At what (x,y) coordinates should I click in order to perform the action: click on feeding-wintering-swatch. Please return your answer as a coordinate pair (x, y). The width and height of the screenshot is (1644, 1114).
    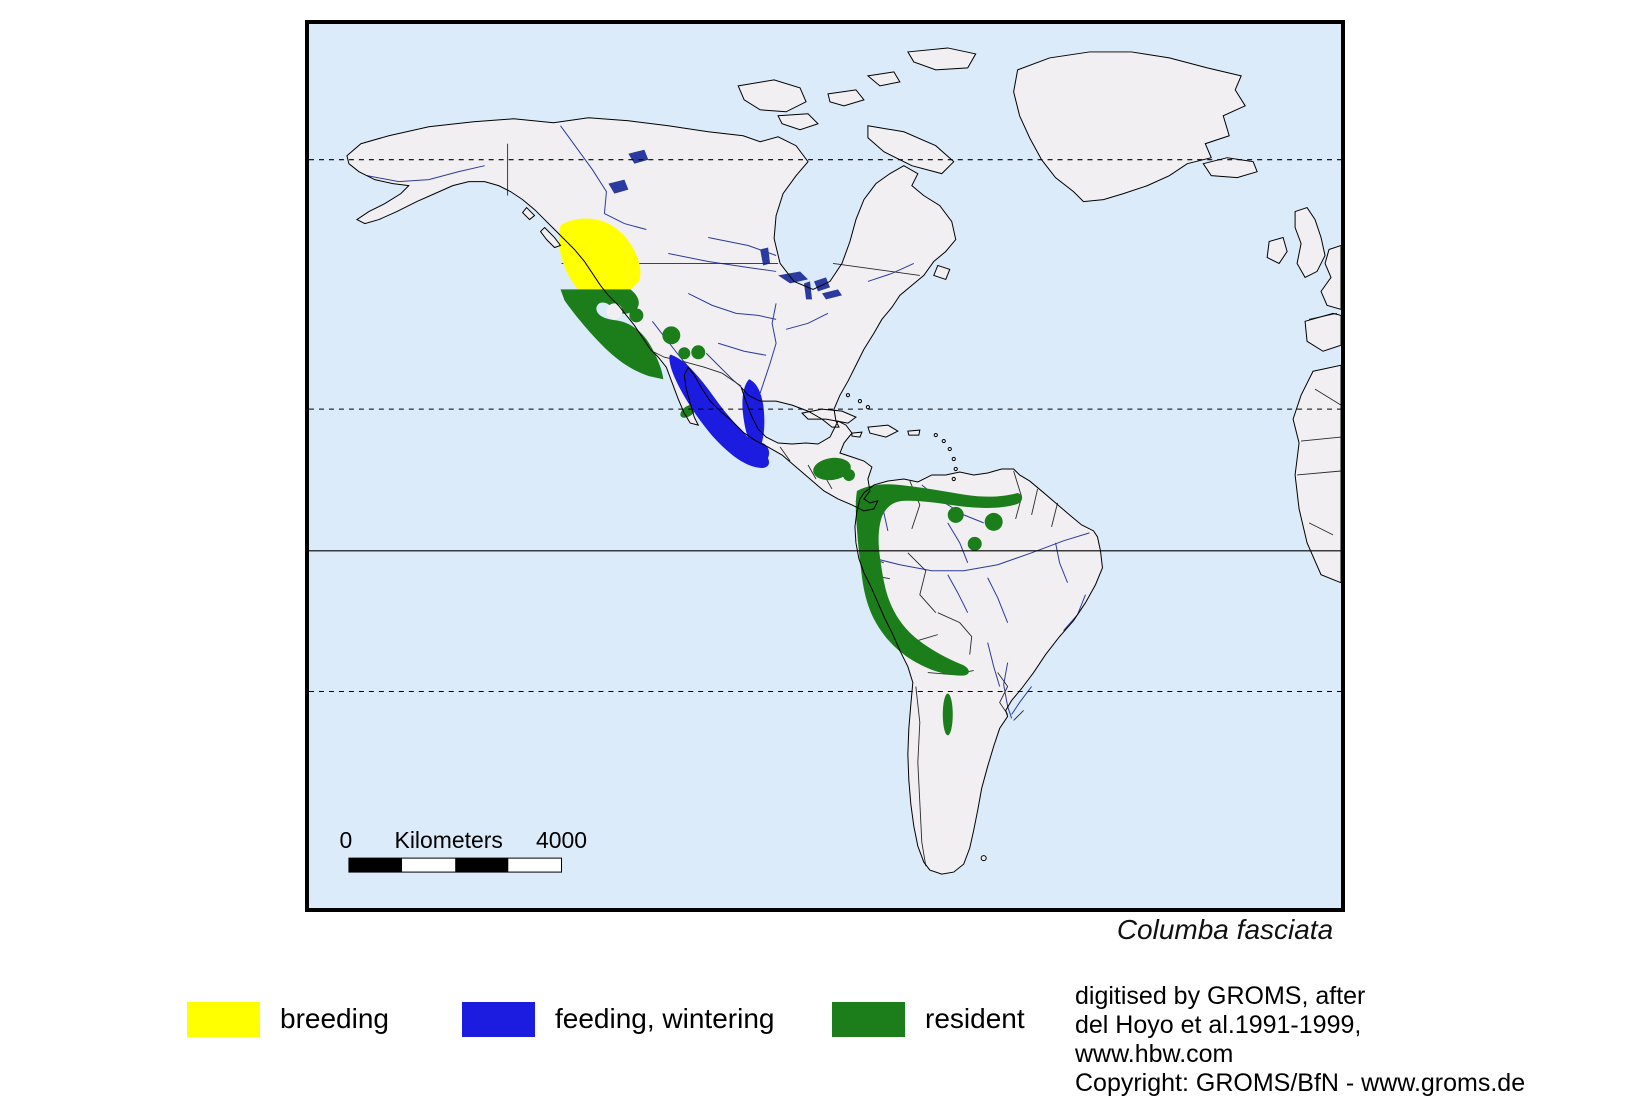
    Looking at the image, I should click on (498, 1019).